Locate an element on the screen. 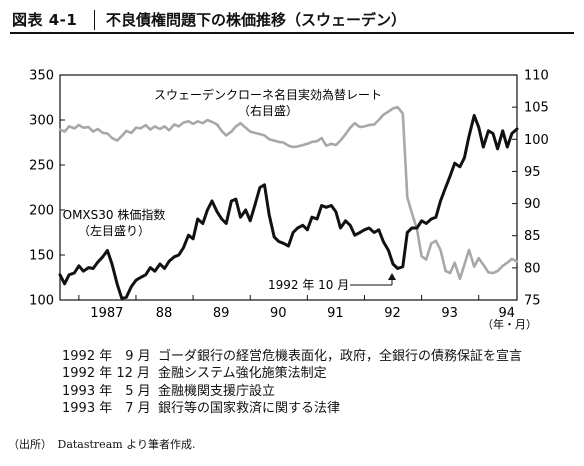  left-tick-label: 250 is located at coordinates (41, 166).